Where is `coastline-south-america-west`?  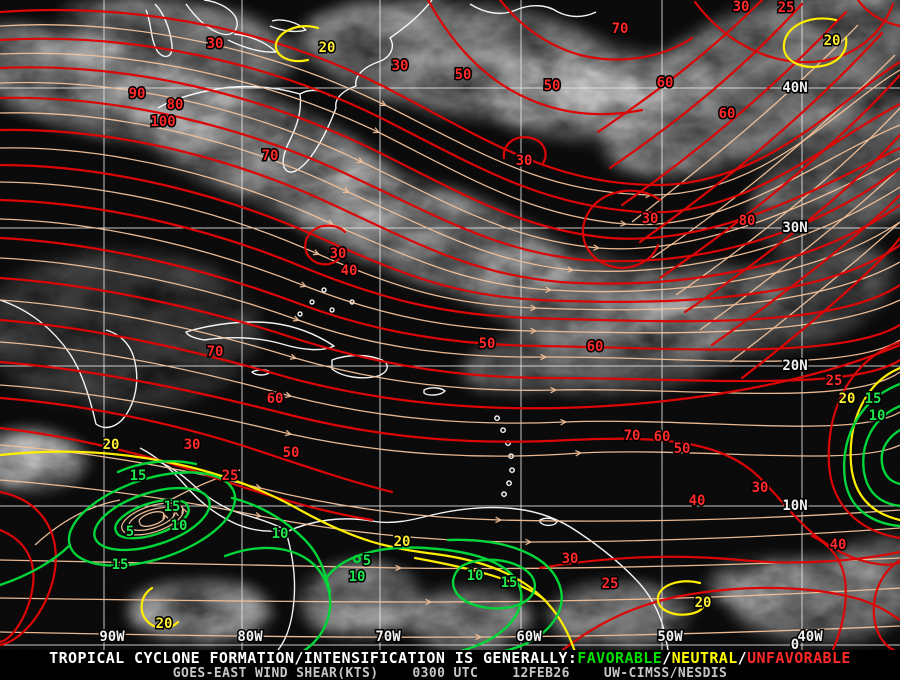 coastline-south-america-west is located at coordinates (286, 591).